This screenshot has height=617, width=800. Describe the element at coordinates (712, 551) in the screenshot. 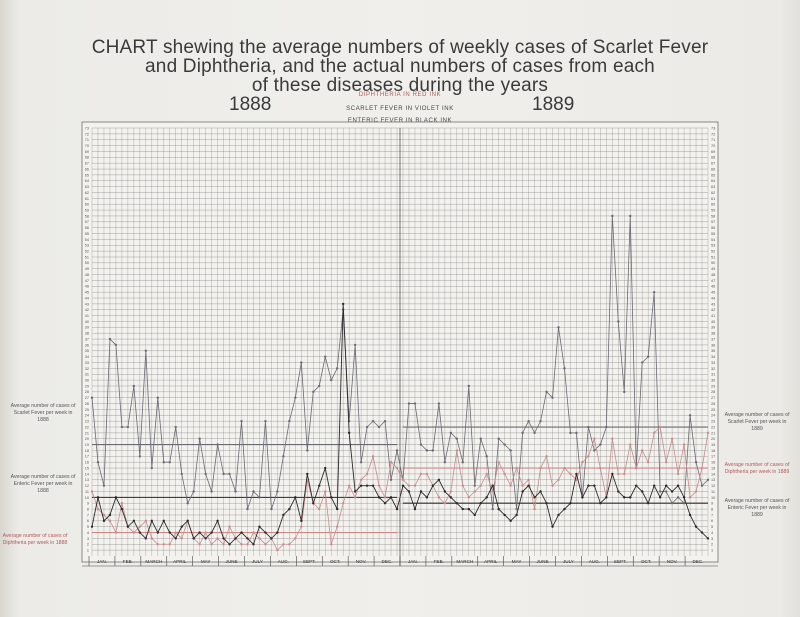

I see `y-tick-label-right: 1` at that location.